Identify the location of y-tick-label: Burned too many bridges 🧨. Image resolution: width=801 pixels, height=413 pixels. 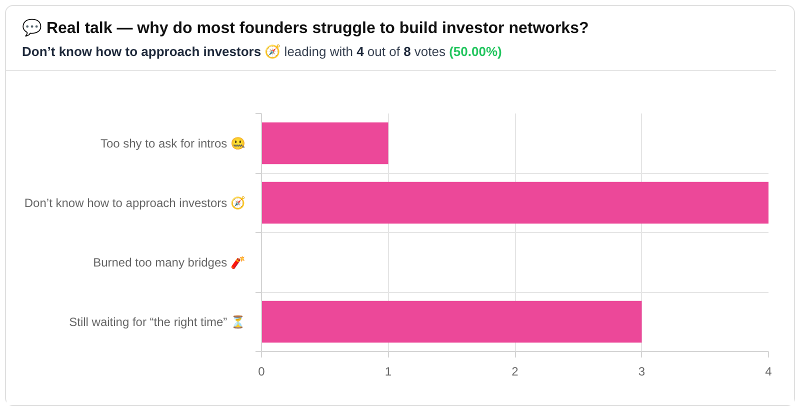
(169, 262).